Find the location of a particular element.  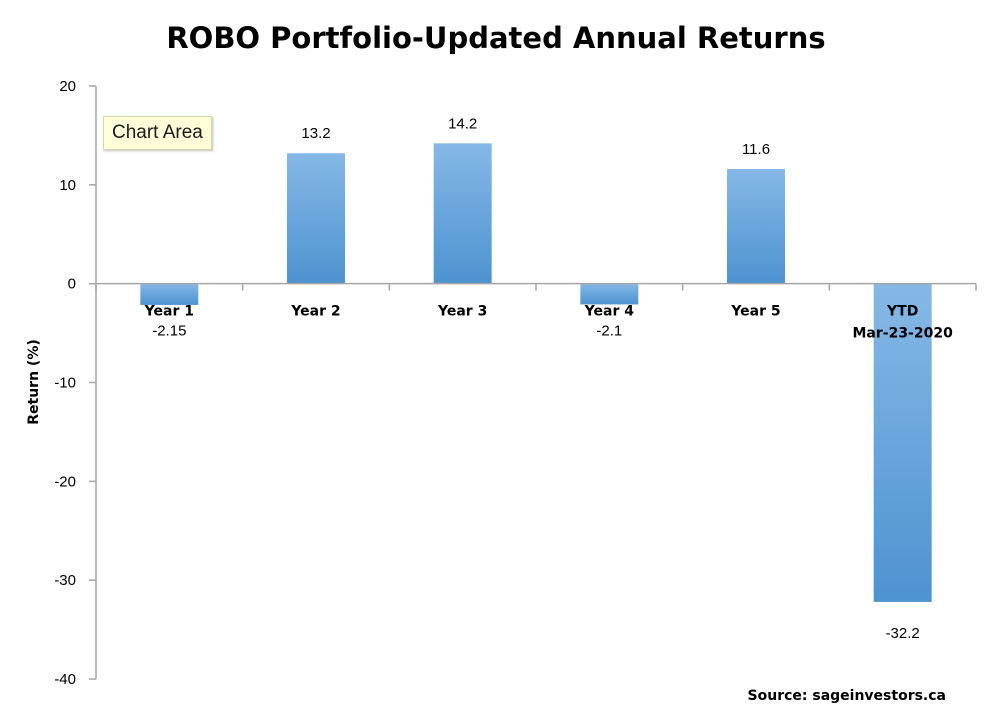

chart-area-tooltip: Chart Area is located at coordinates (157, 133).